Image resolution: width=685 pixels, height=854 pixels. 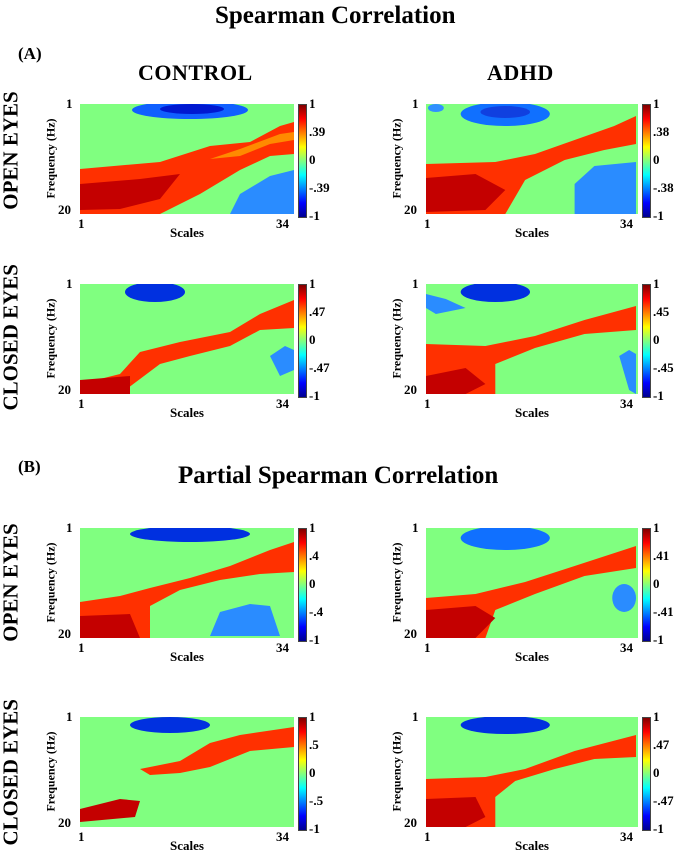 I want to click on heatmap-b_closed_adhd, so click(x=532, y=771).